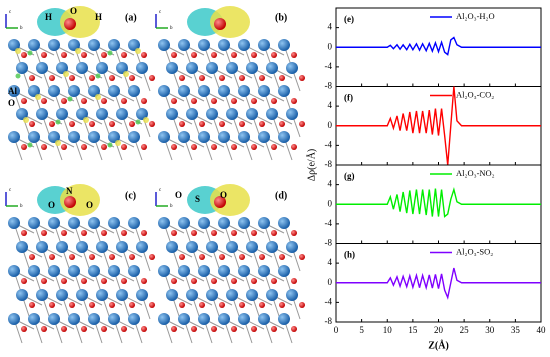 This screenshot has width=550, height=357. I want to click on y-tick-label: -8, so click(329, 321).